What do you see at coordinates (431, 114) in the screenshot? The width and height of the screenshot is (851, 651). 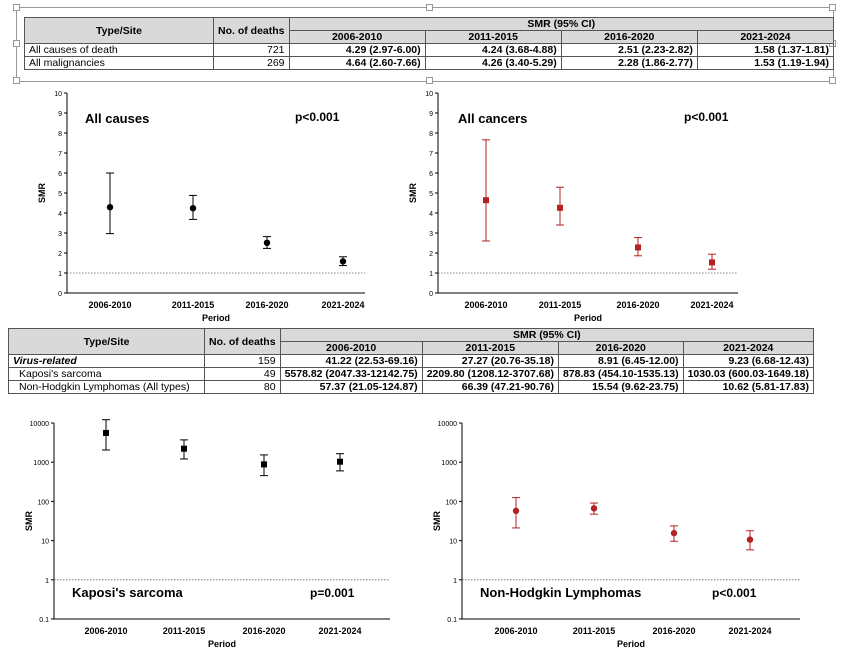 I see `y-tick-label: 9` at bounding box center [431, 114].